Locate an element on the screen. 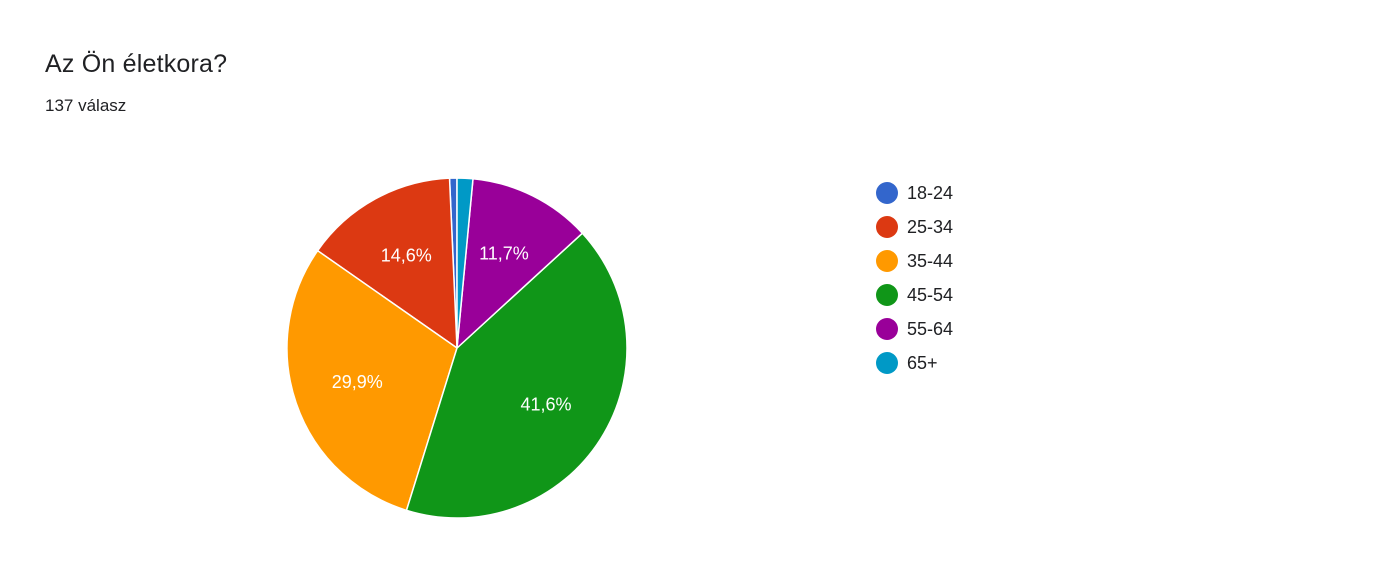 The width and height of the screenshot is (1387, 584). legend: 18-24 25-34 35-44 45-54 55-64 65+ is located at coordinates (914, 278).